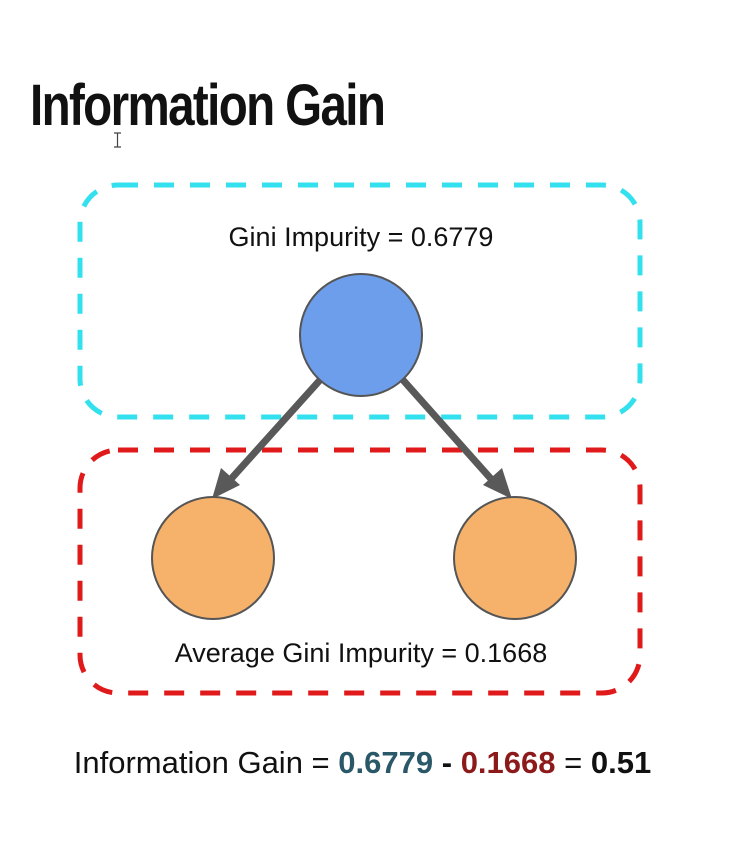  Describe the element at coordinates (361, 237) in the screenshot. I see `parent-gini-label: Gini Impurity = 0.6779` at that location.